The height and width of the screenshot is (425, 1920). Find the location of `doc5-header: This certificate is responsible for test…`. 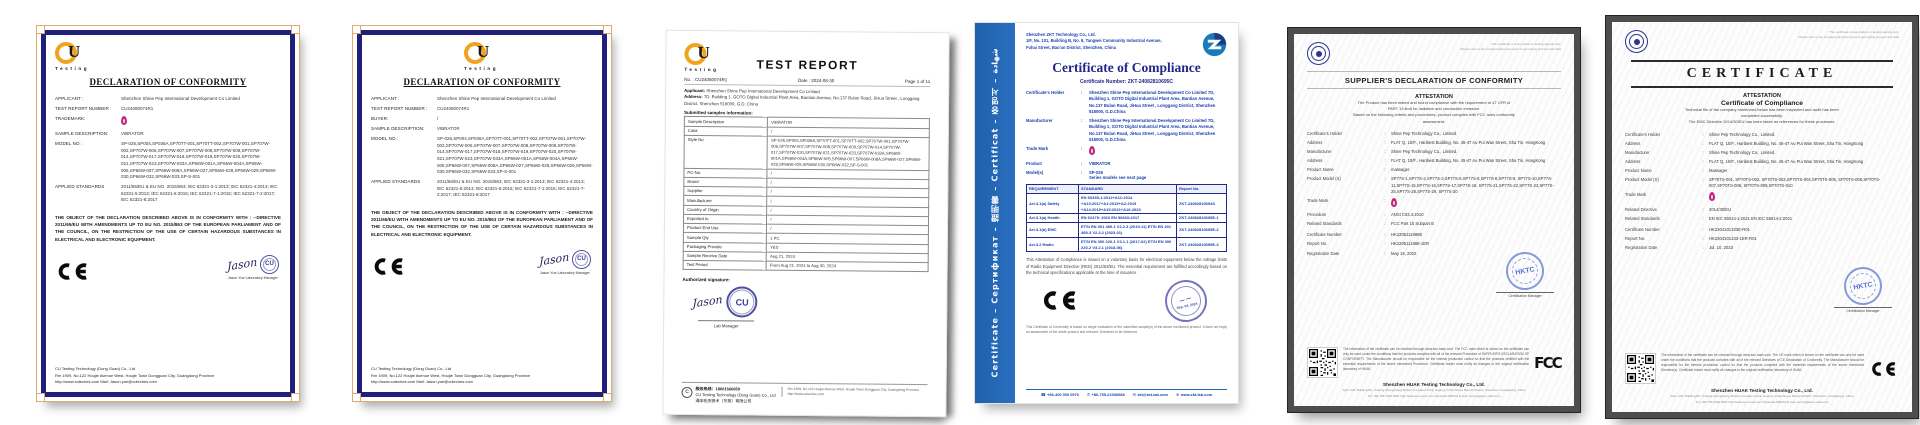

doc5-header: This certificate is responsible for test… is located at coordinates (1434, 53).